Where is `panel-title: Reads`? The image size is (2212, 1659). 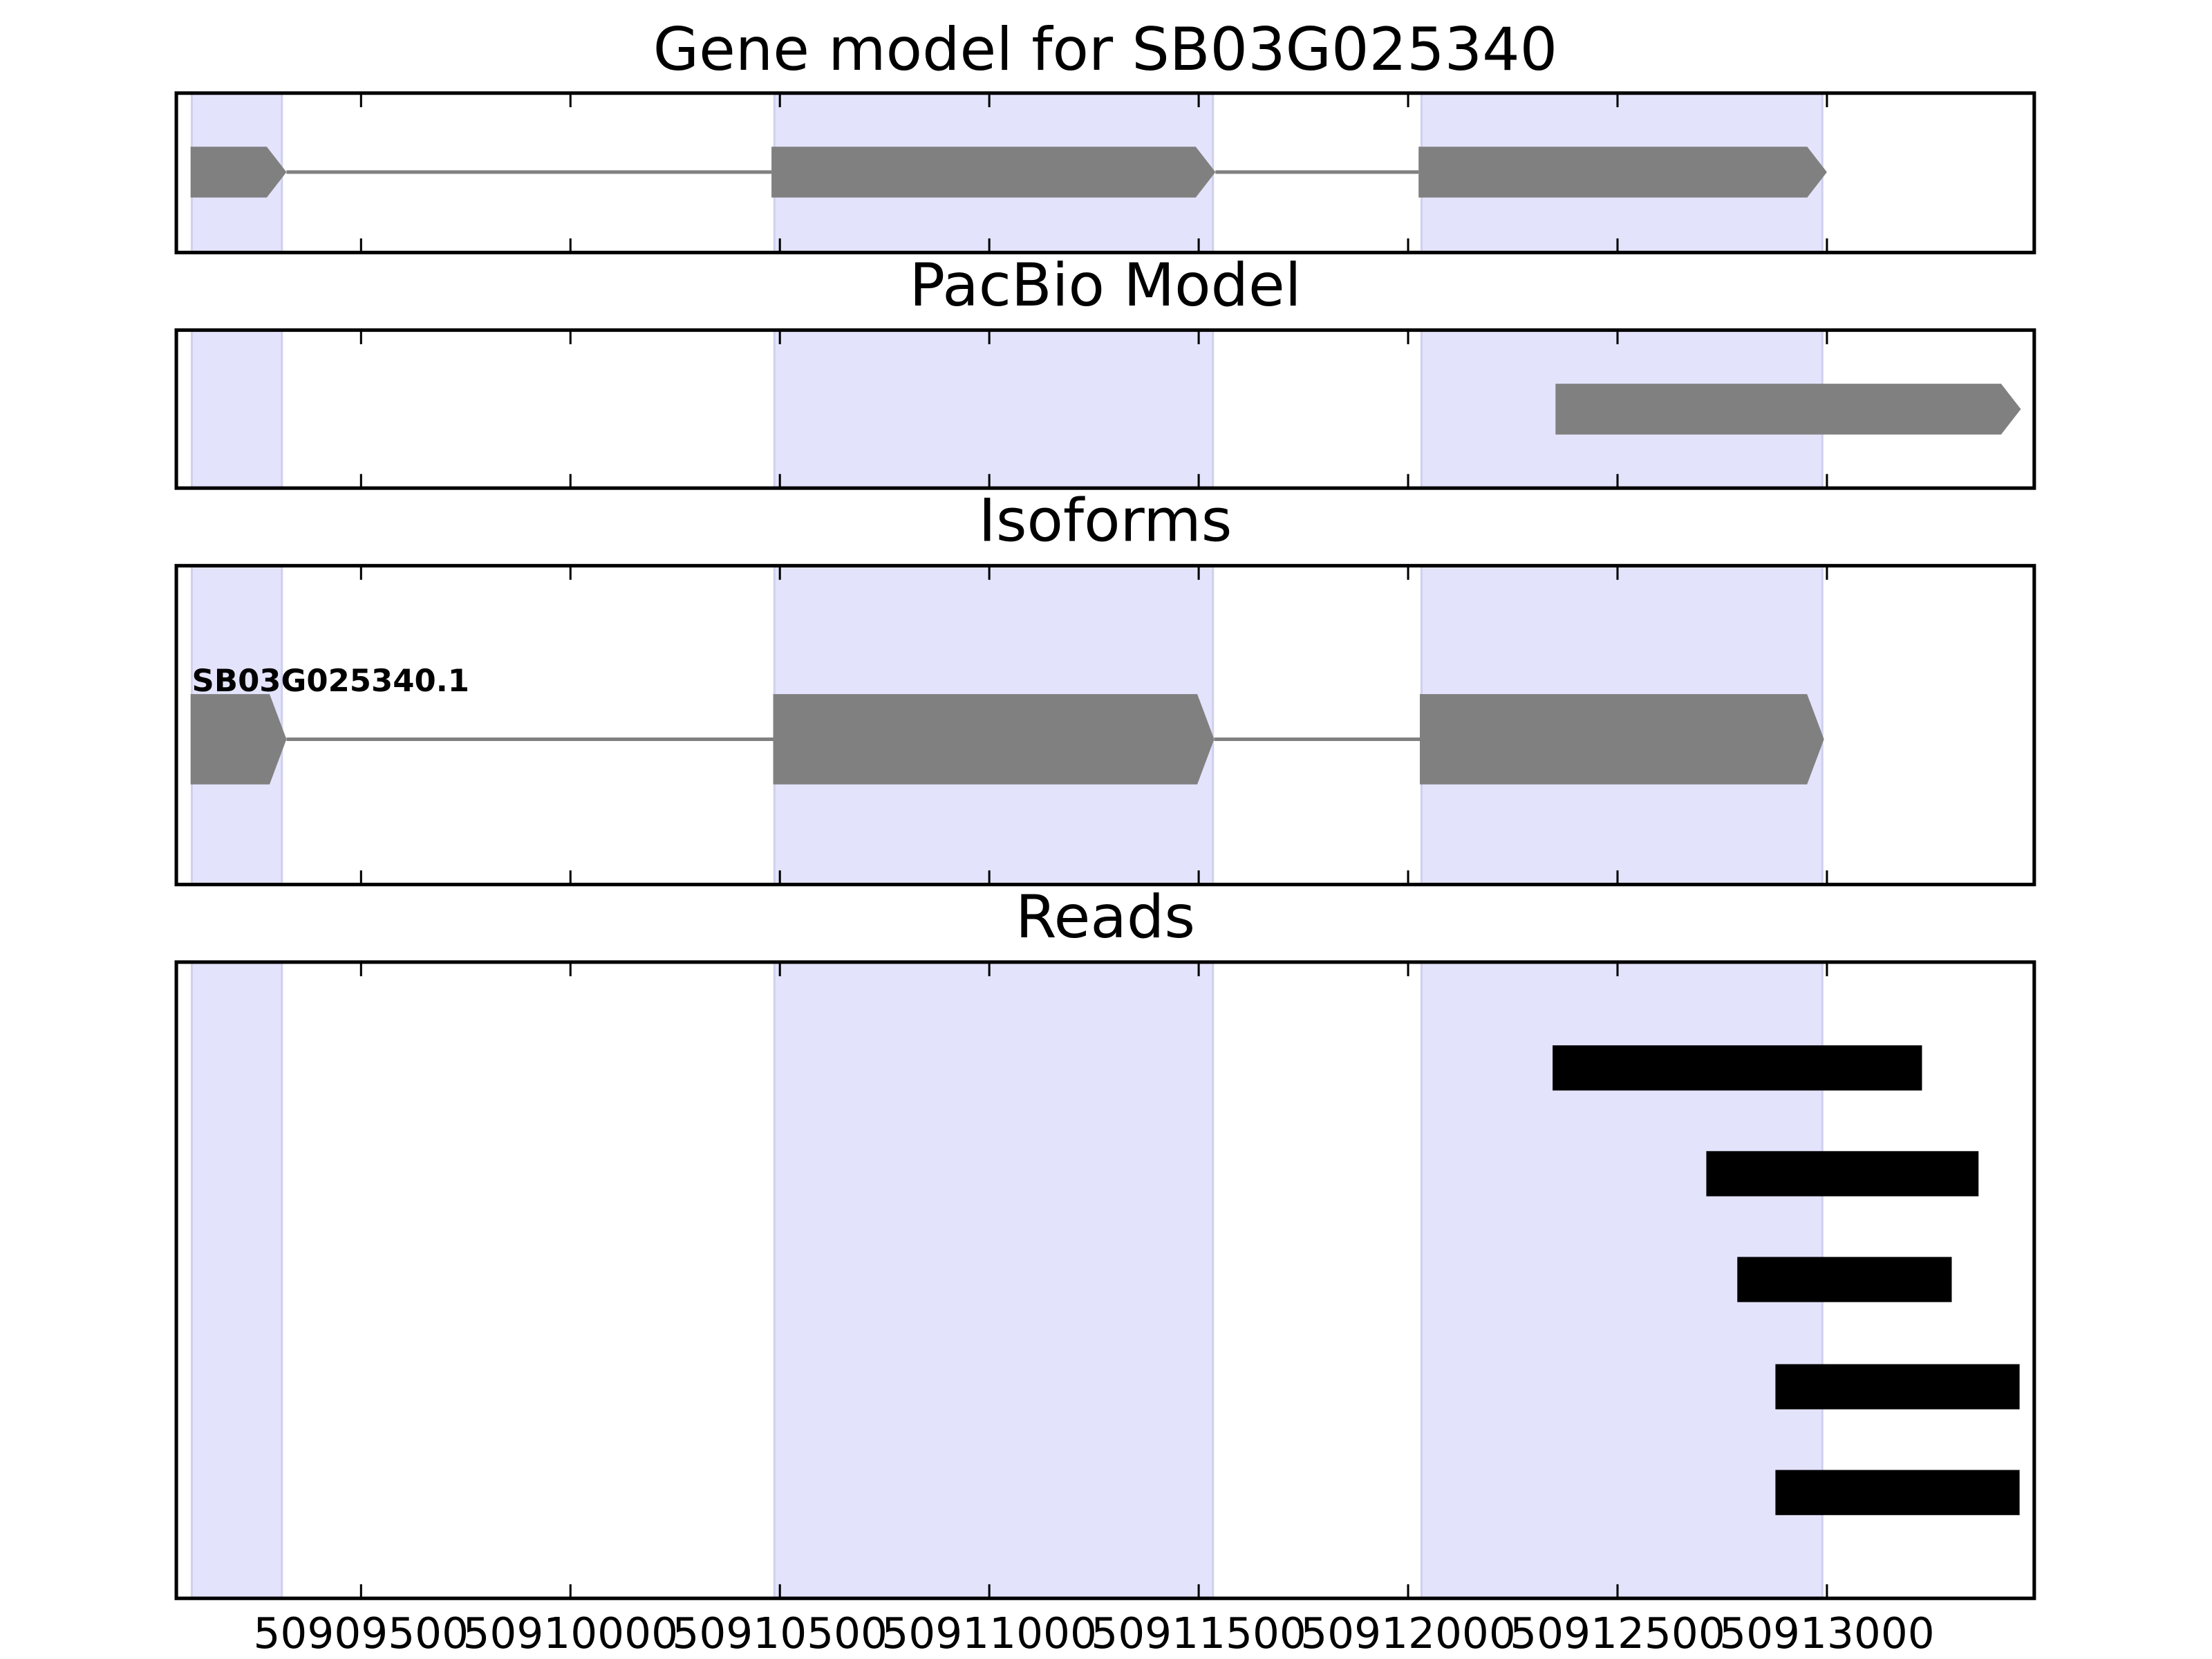 panel-title: Reads is located at coordinates (1105, 917).